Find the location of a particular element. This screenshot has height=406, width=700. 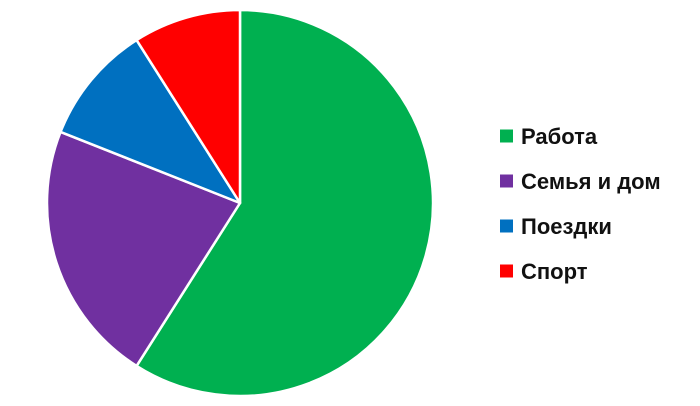

legend: Работа Семья и дом Поездки Спорт is located at coordinates (580, 204).